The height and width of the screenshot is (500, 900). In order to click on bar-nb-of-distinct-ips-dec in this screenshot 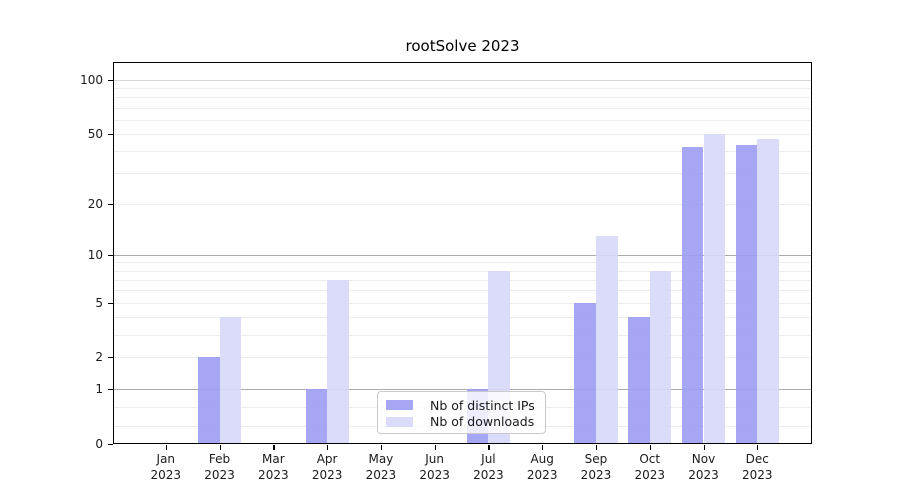, I will do `click(746, 294)`.